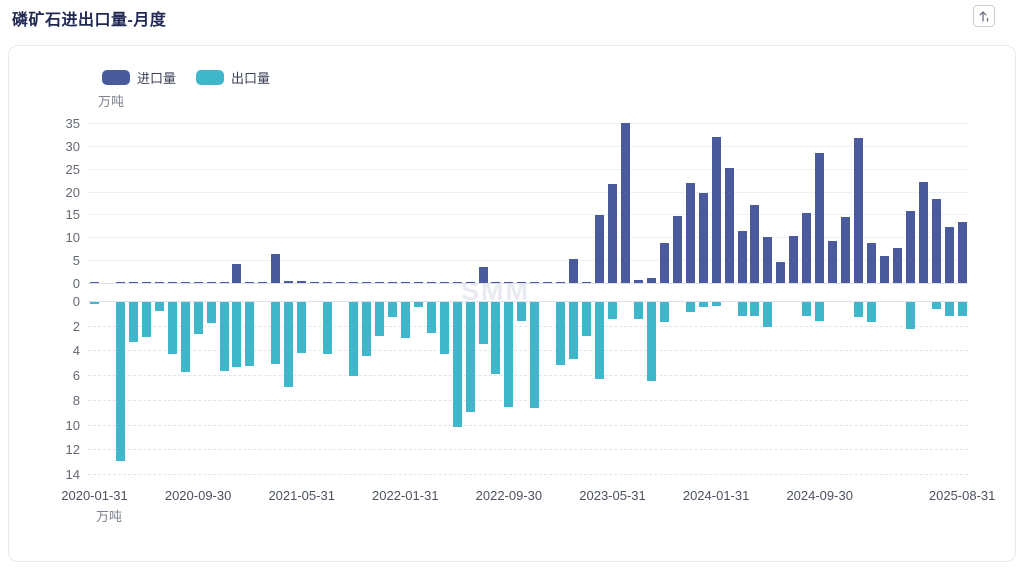 The image size is (1024, 568). What do you see at coordinates (139, 77) in the screenshot?
I see `legend-item-imports: 进口量` at bounding box center [139, 77].